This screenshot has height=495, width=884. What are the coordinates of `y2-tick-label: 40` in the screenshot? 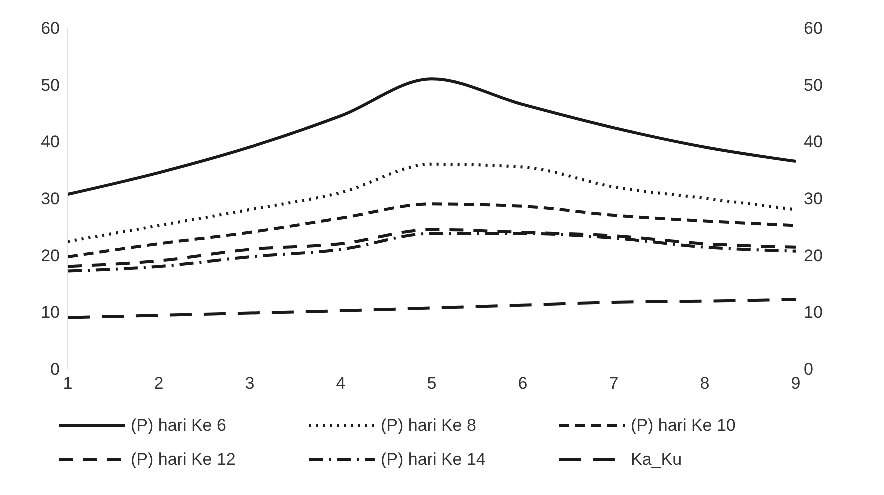 It's located at (813, 142).